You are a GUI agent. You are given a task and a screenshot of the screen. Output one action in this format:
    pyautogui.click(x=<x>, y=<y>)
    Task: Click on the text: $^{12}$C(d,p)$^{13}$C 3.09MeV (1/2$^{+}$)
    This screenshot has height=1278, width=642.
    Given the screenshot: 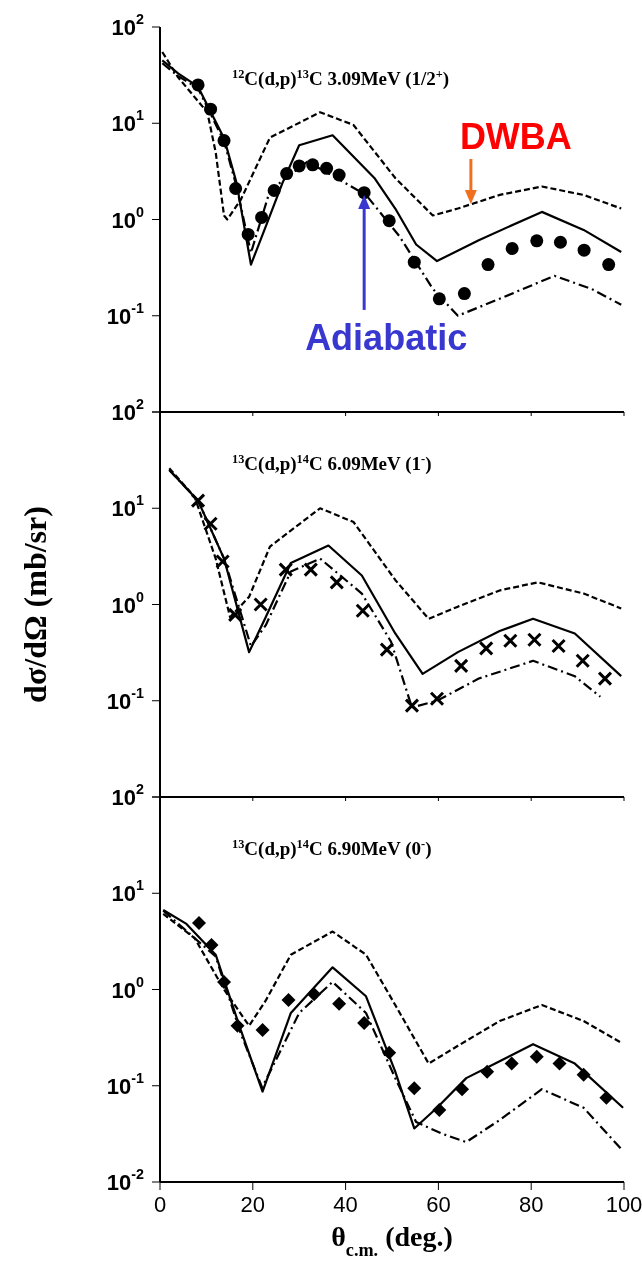 What is the action you would take?
    pyautogui.click(x=341, y=78)
    